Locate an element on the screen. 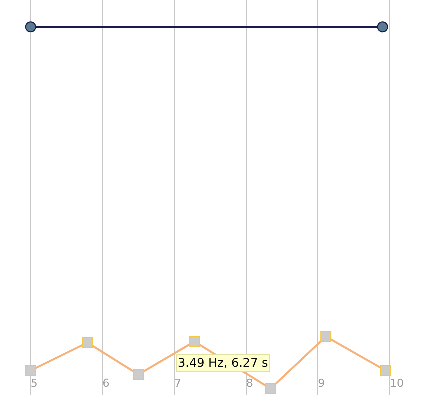 The height and width of the screenshot is (395, 441). x-tick-label: 8 is located at coordinates (250, 383).